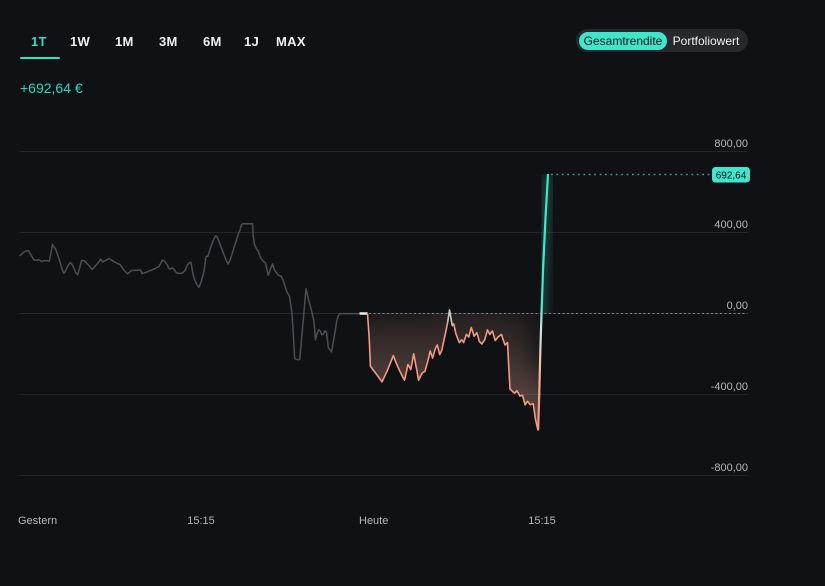 Image resolution: width=825 pixels, height=586 pixels. I want to click on svg-text: 400,00, so click(731, 225).